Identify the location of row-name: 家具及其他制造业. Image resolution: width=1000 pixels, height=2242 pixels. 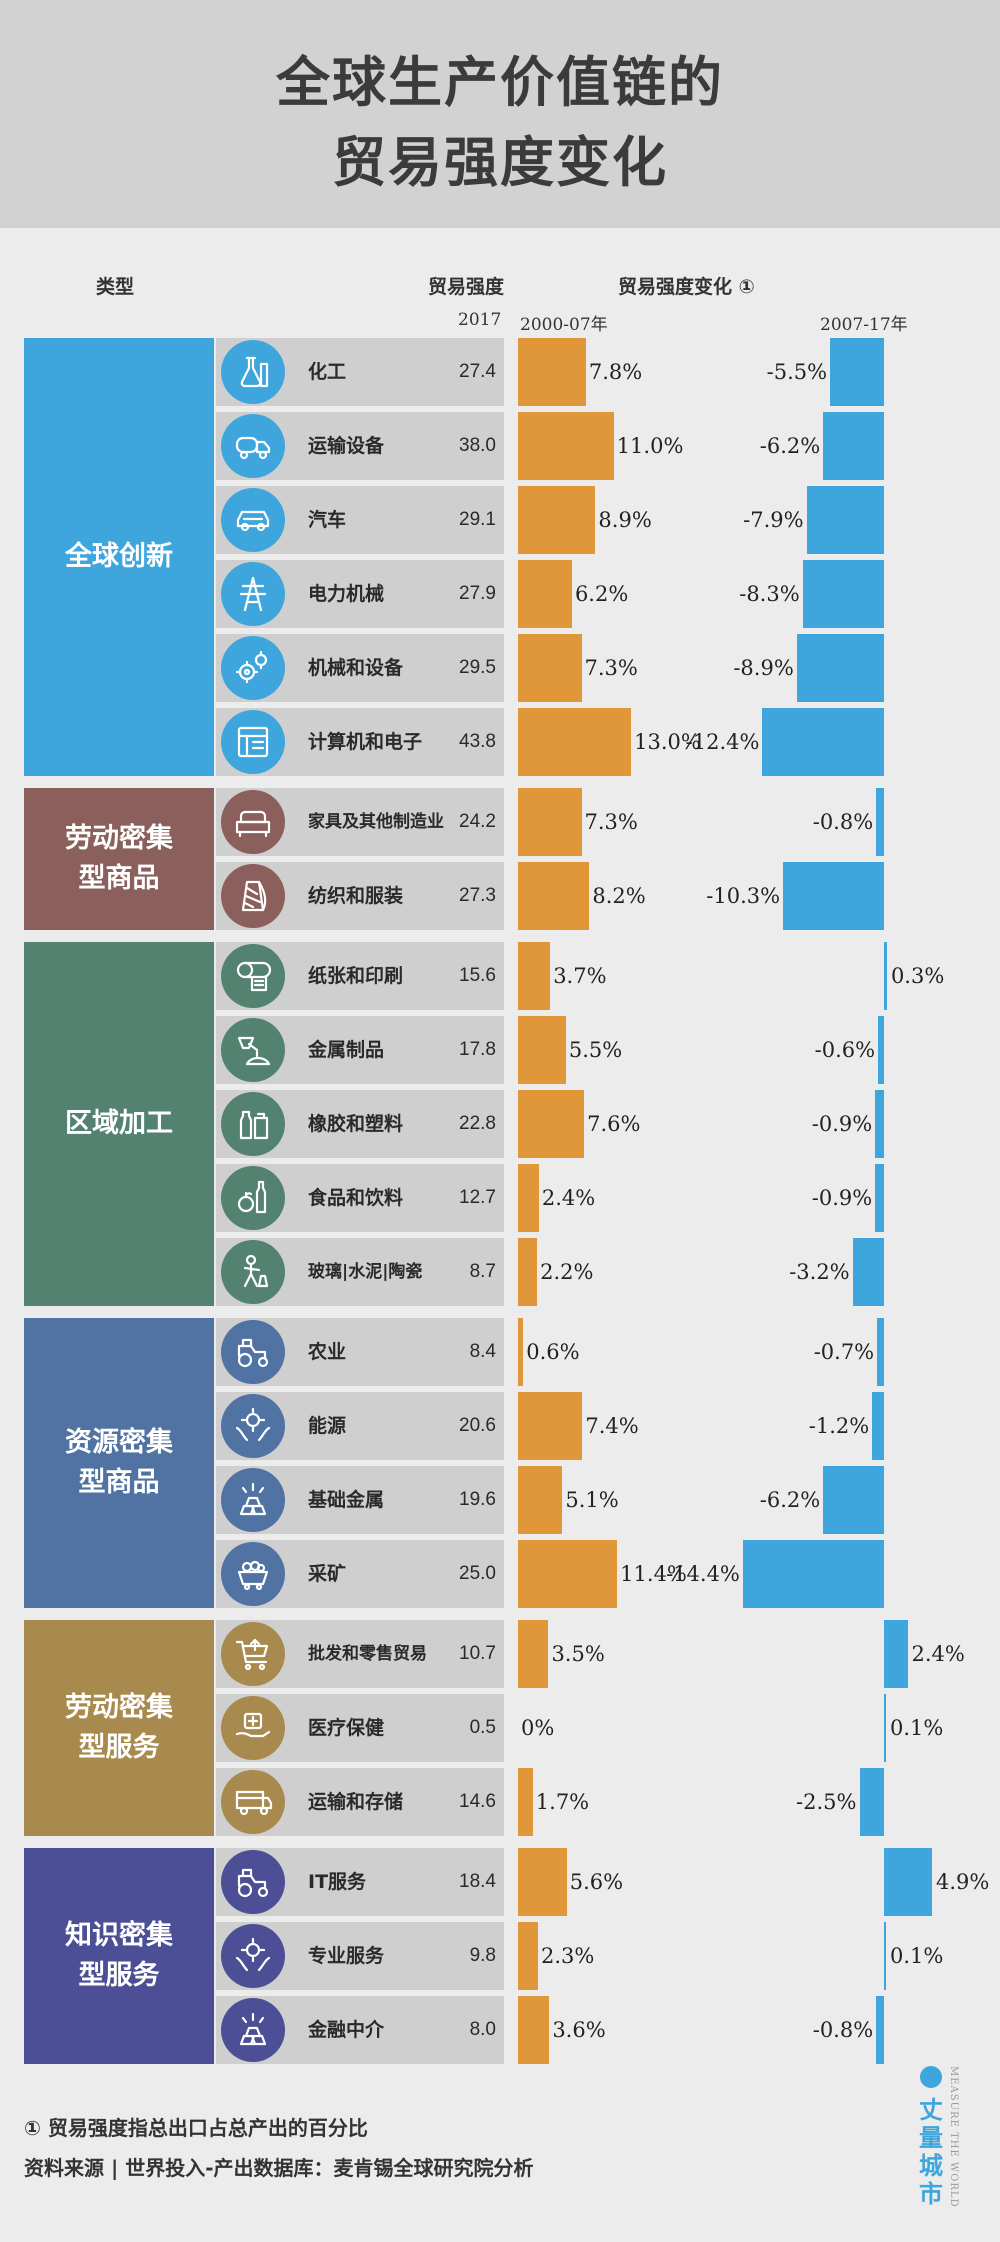
(376, 822).